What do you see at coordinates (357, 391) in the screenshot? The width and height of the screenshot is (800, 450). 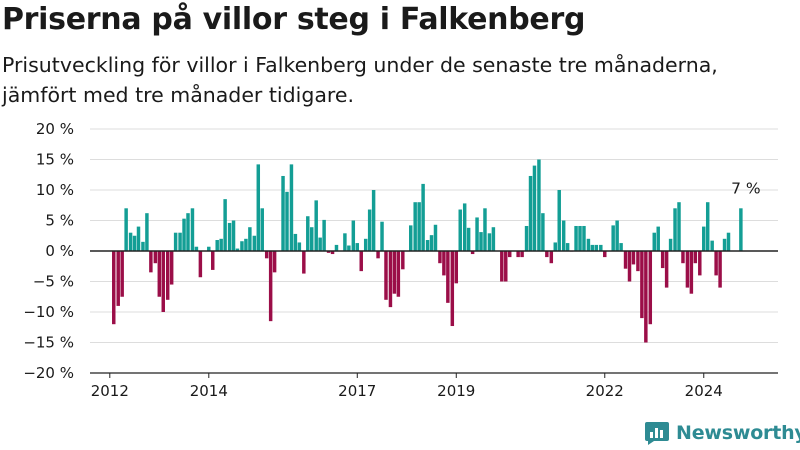 I see `x-tick-label: 2017` at bounding box center [357, 391].